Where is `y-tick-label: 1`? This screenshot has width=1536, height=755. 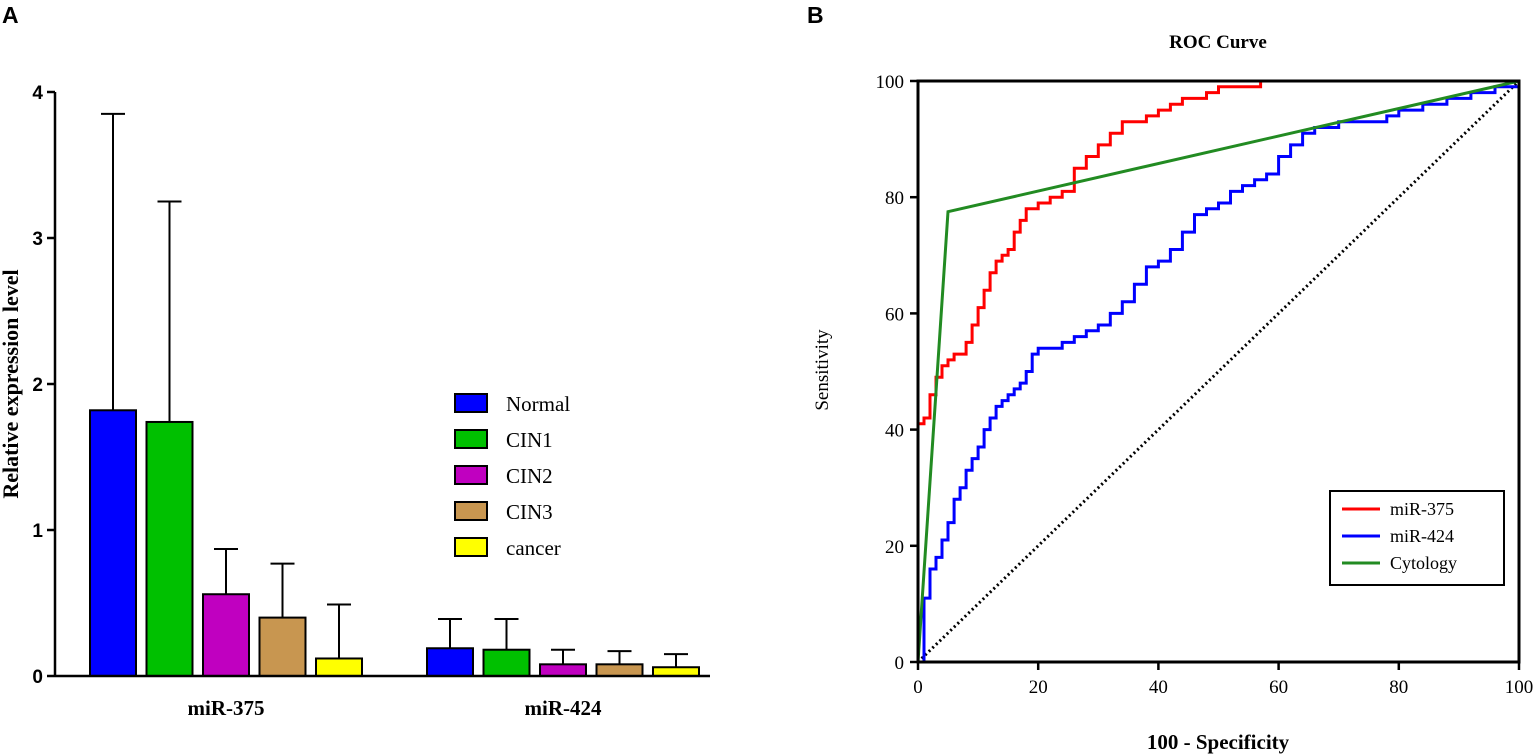
y-tick-label: 1 is located at coordinates (37, 531).